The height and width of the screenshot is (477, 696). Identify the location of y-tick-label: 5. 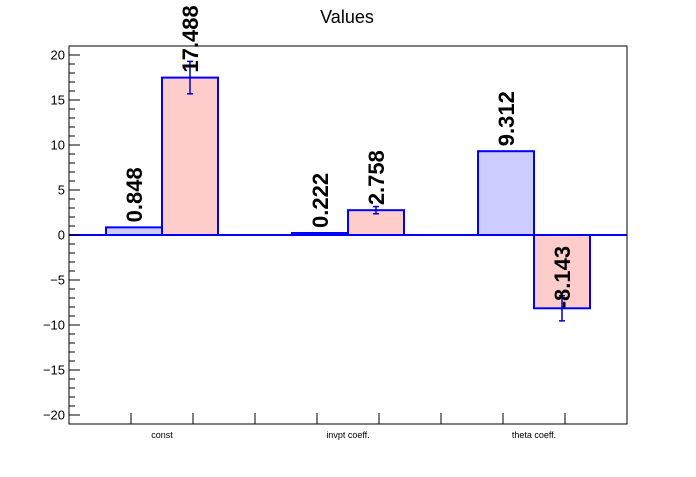
(61, 190).